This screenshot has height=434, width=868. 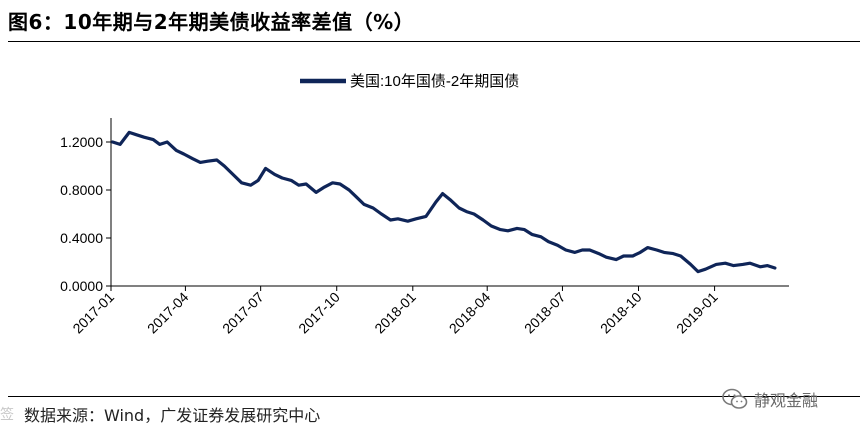 I want to click on x-tick-label: 2017-10, so click(x=319, y=313).